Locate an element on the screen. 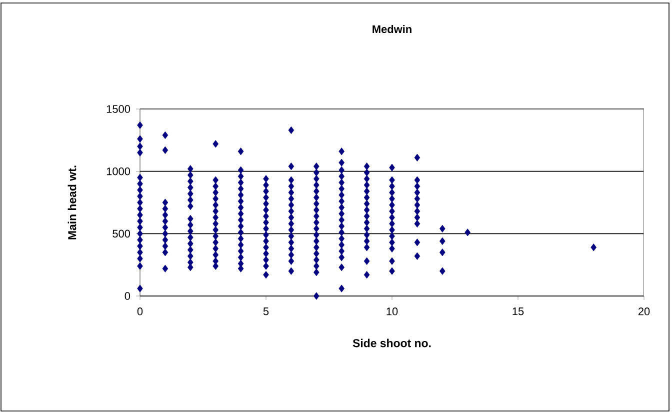  x-tick-label: 15 is located at coordinates (518, 312).